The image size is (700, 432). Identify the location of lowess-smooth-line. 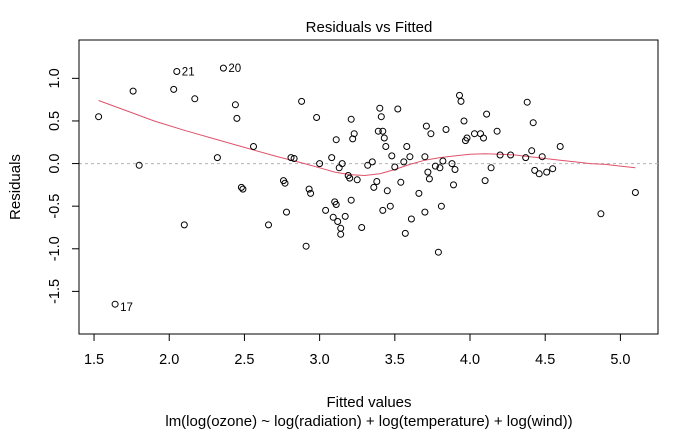
(367, 138).